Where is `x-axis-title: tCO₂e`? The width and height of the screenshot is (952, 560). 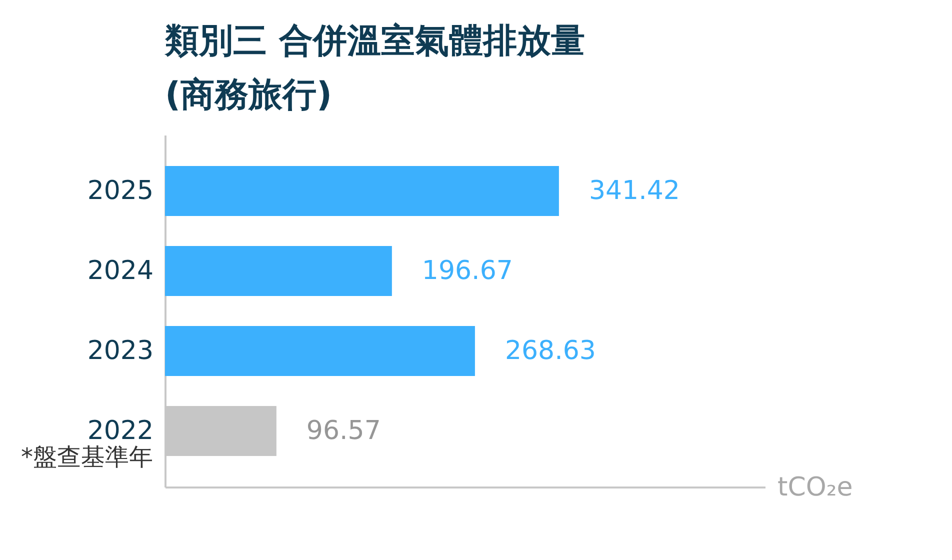
x-axis-title: tCO₂e is located at coordinates (815, 487).